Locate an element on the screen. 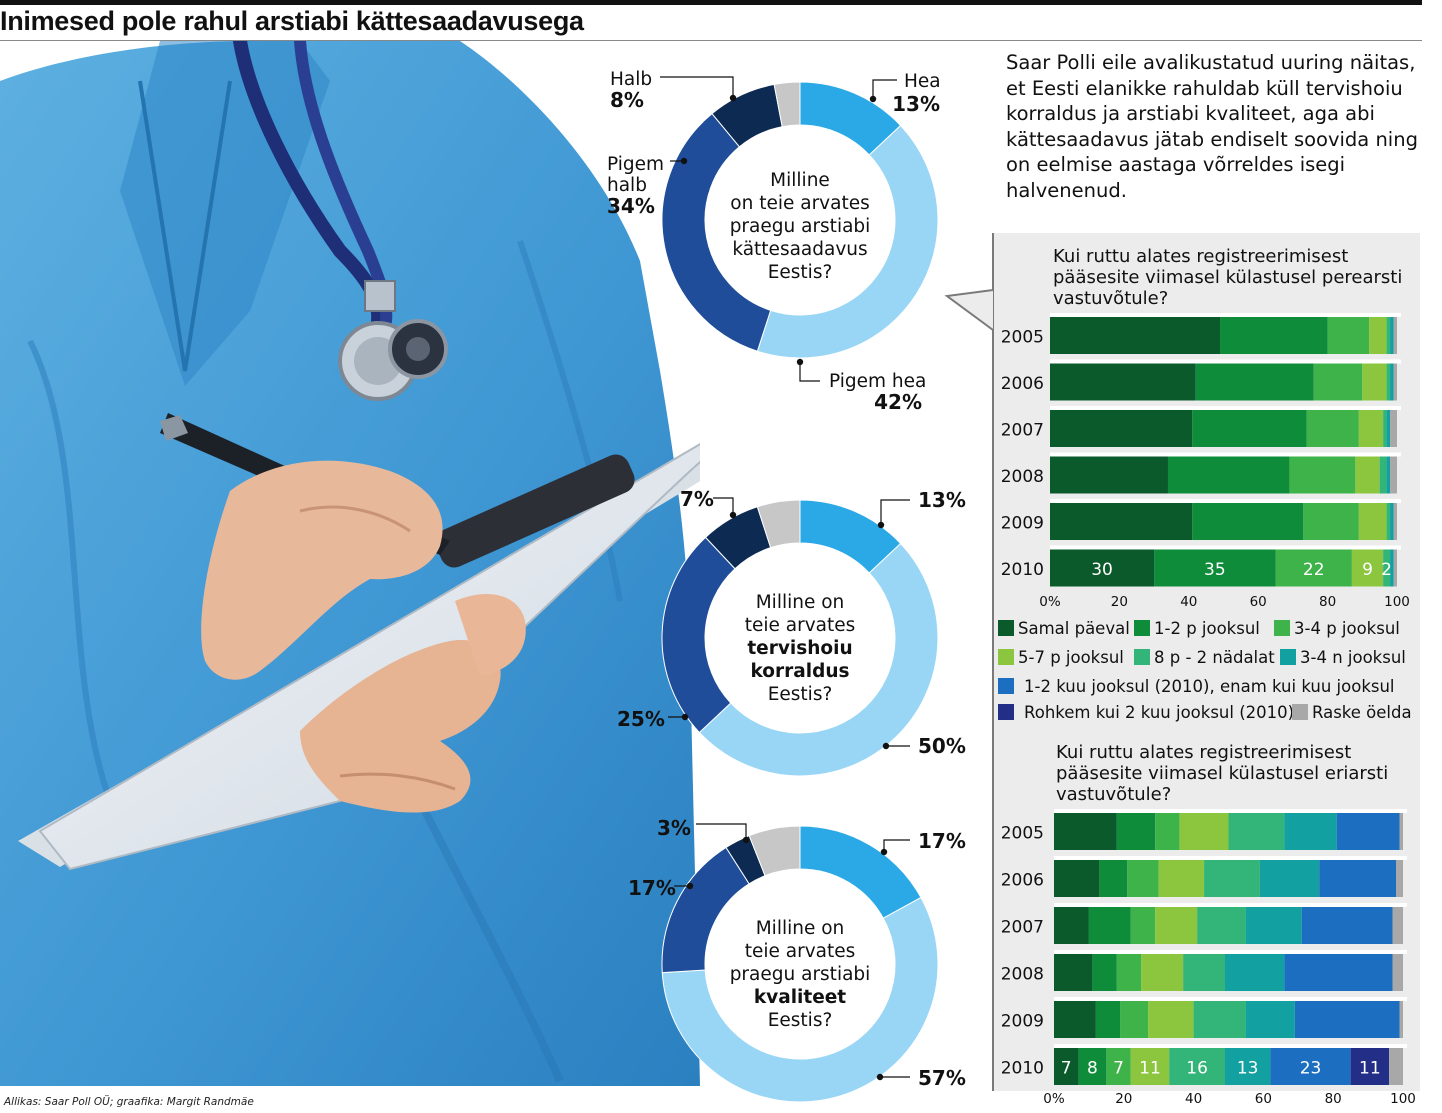 The image size is (1442, 1113). donut-3-label-value: 17% is located at coordinates (652, 888).